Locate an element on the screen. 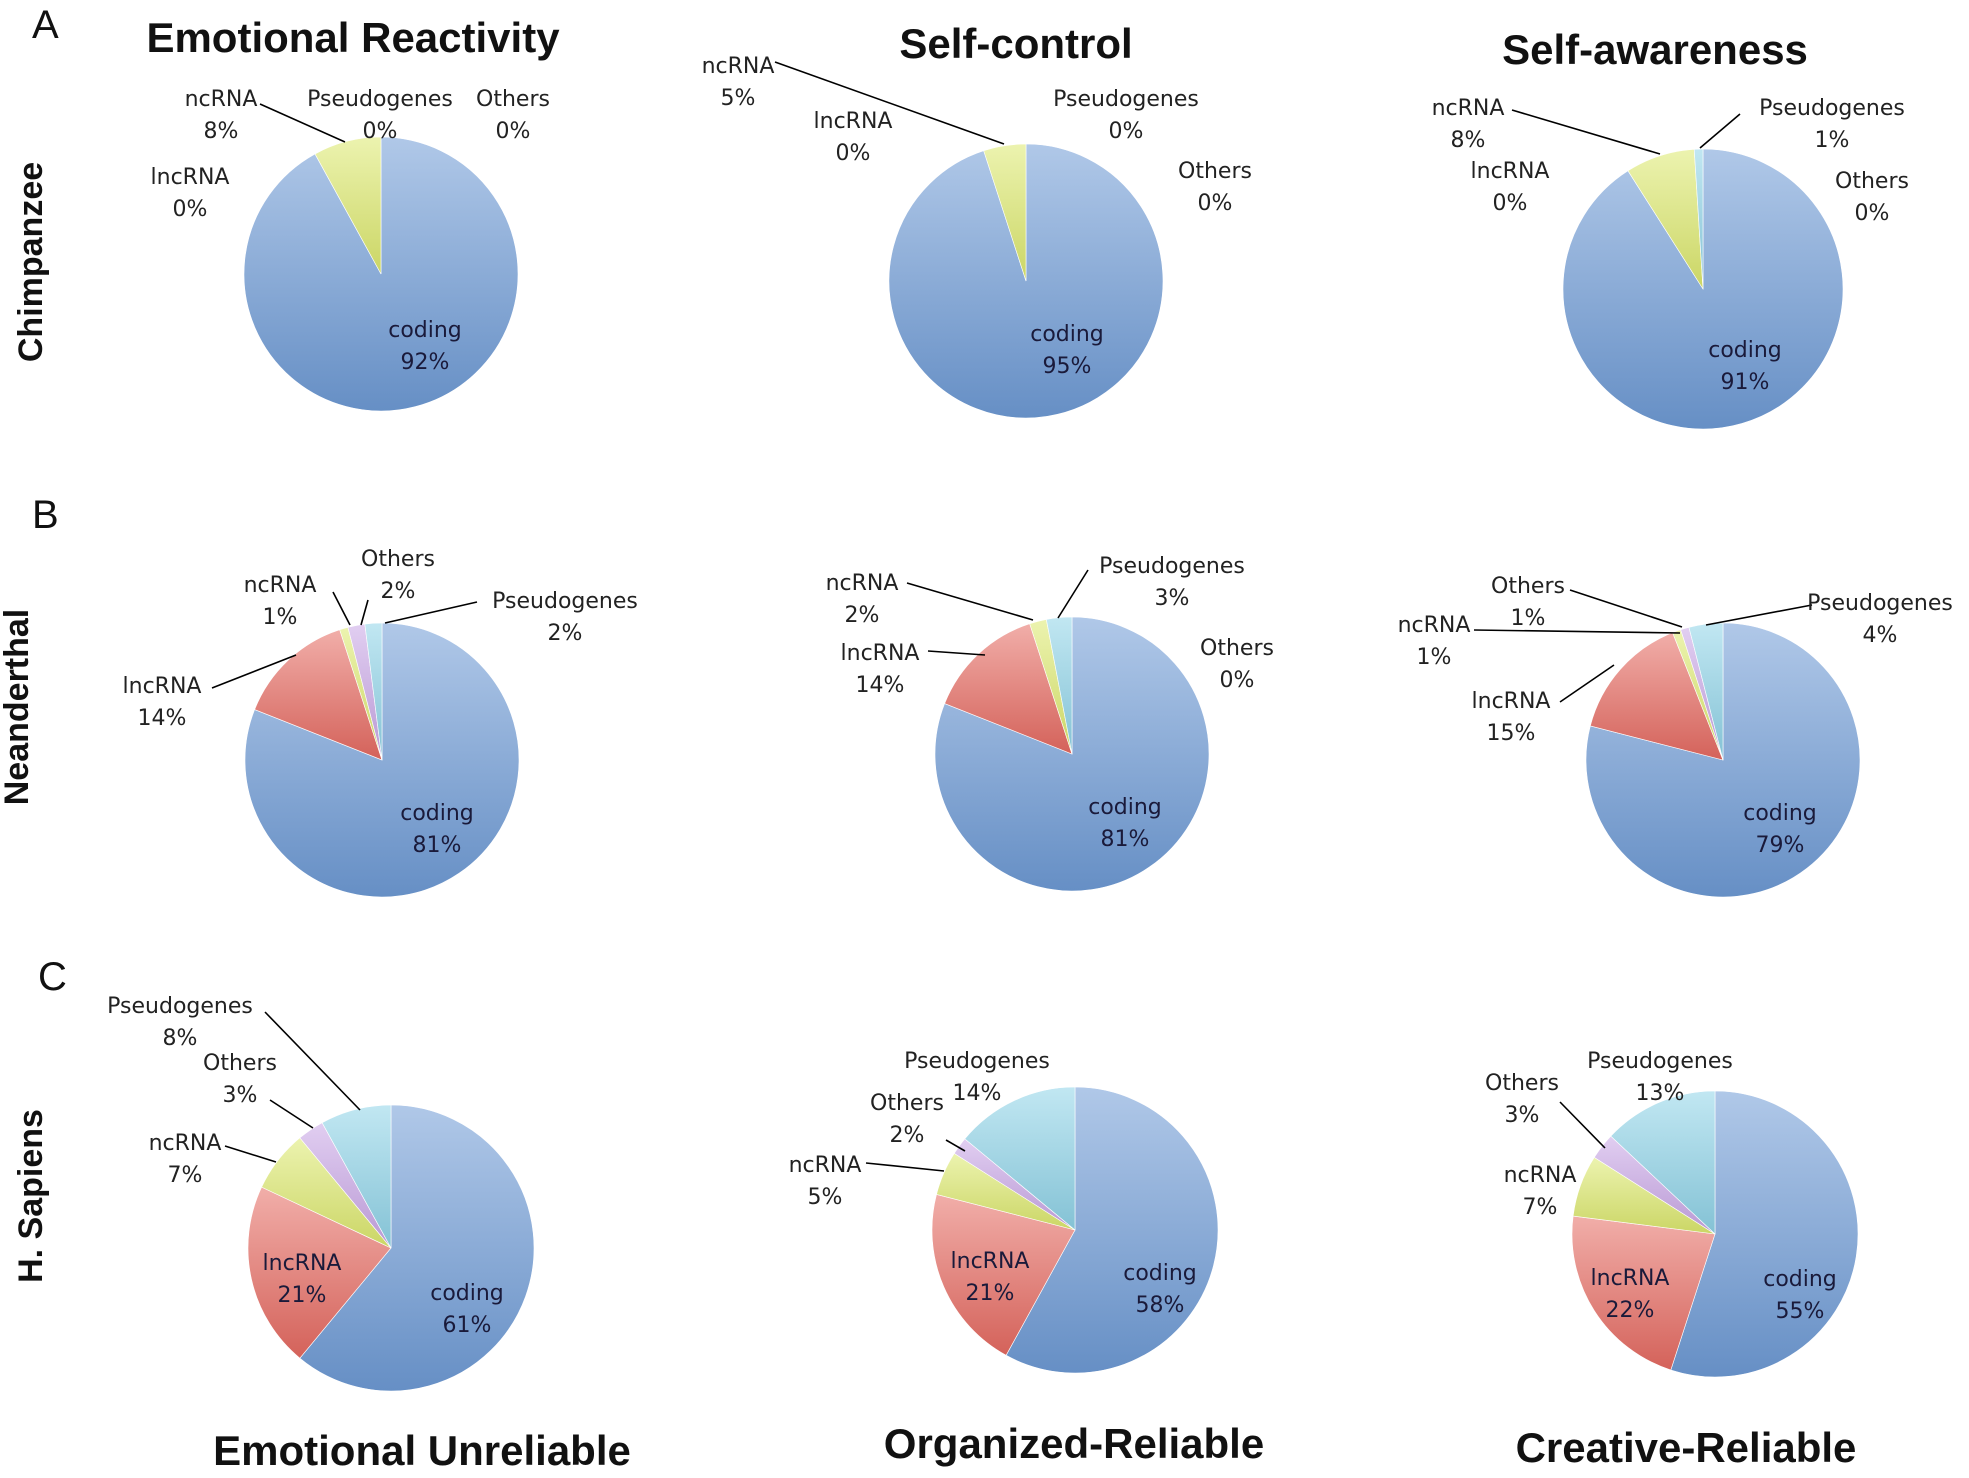 The image size is (1969, 1478). title-self-awareness: Self-awareness is located at coordinates (1655, 49).